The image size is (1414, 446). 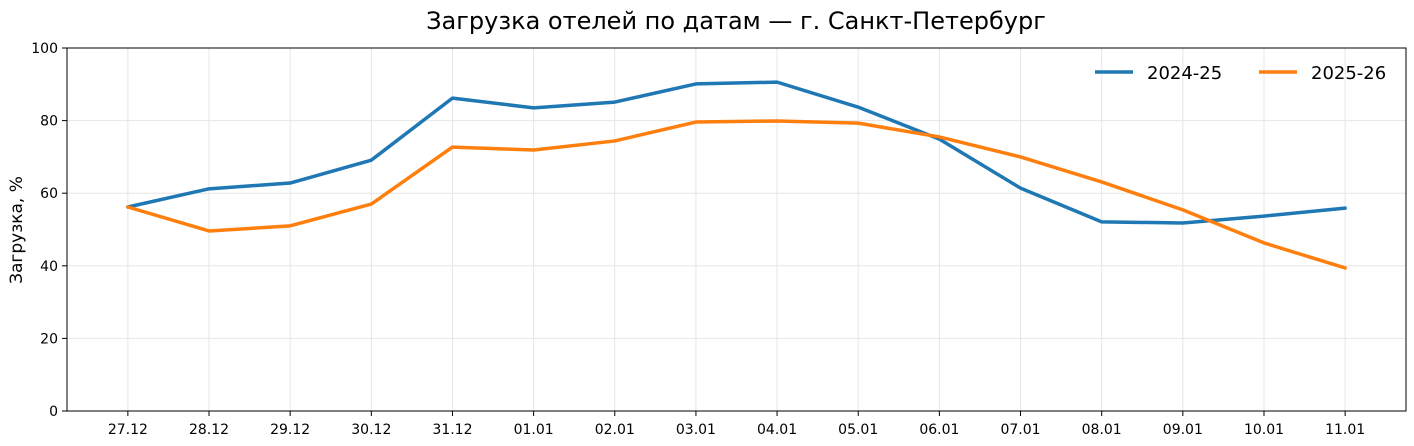 What do you see at coordinates (939, 430) in the screenshot?
I see `x-tick-label: 06.01` at bounding box center [939, 430].